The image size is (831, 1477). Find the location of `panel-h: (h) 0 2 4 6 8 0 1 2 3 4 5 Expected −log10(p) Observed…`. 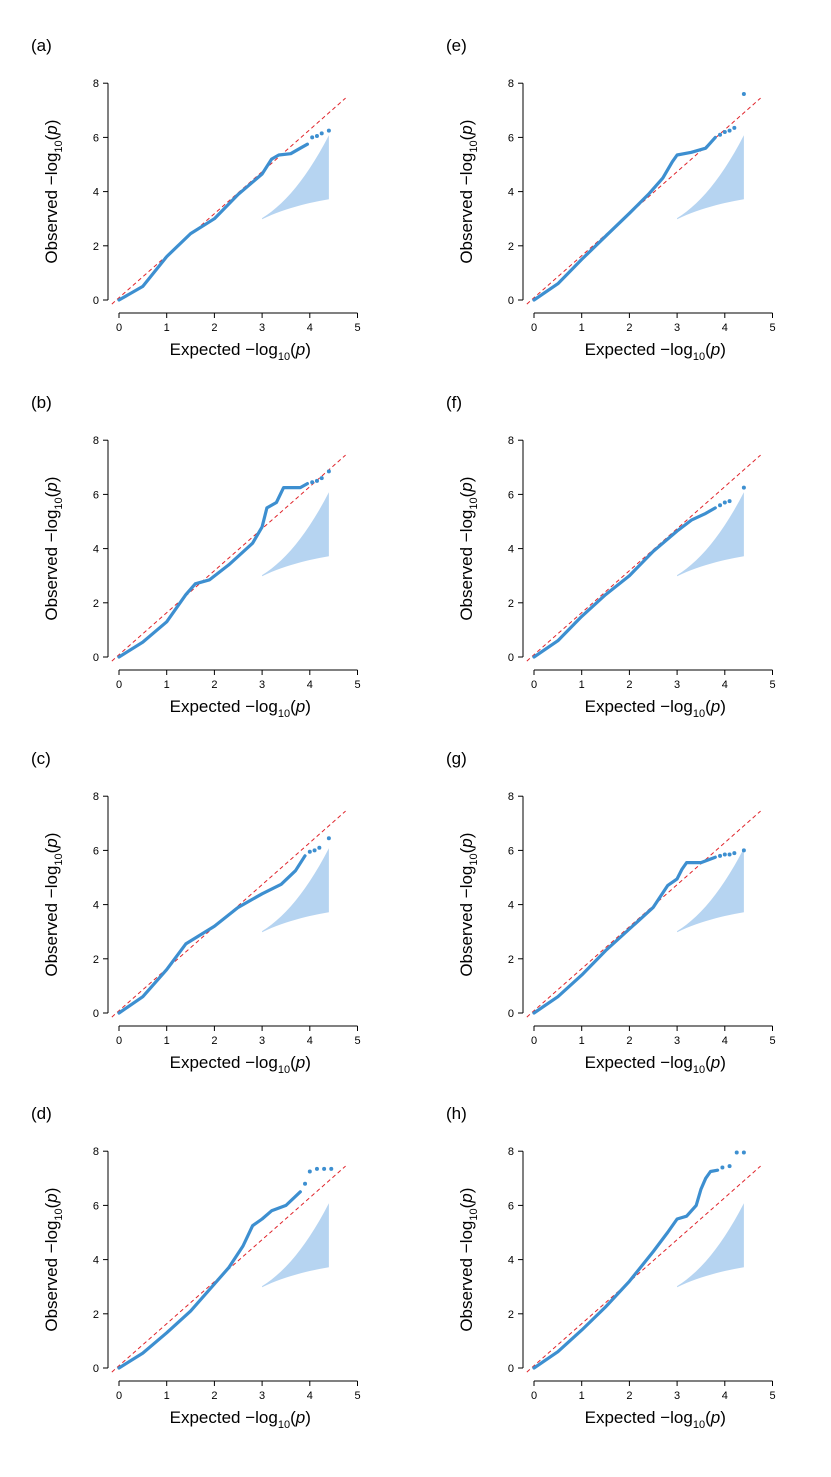

panel-h: (h) 0 2 4 6 8 0 1 2 3 4 5 Expected −log10(p) Observed… is located at coordinates (611, 1267).